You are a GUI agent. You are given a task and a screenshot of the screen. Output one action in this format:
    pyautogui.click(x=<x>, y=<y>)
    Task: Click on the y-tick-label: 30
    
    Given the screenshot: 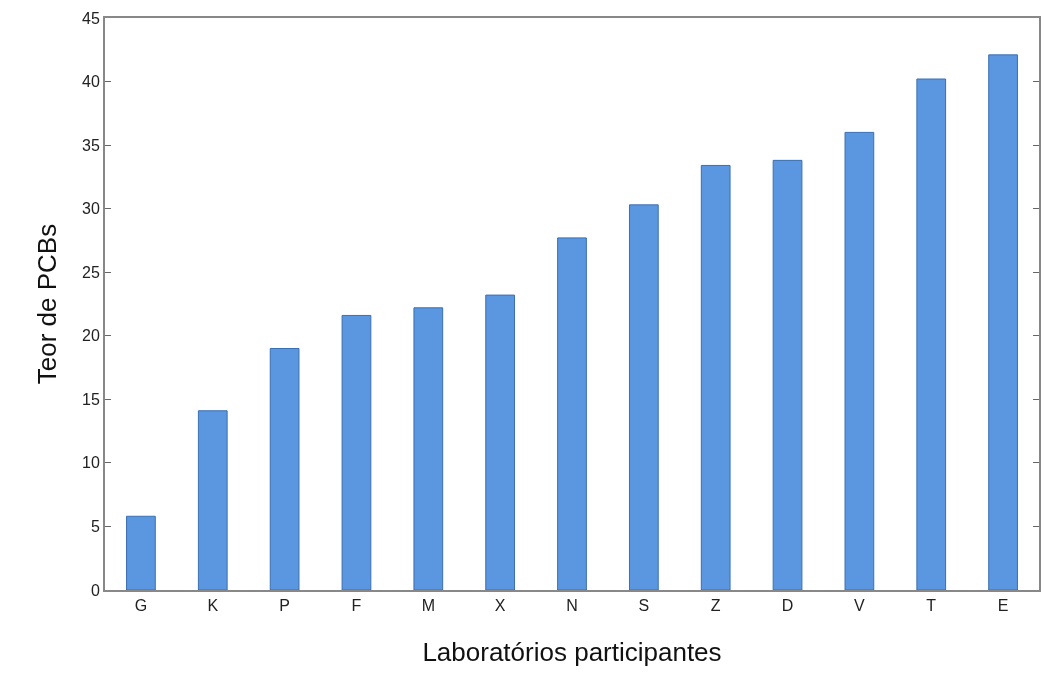 What is the action you would take?
    pyautogui.click(x=91, y=209)
    